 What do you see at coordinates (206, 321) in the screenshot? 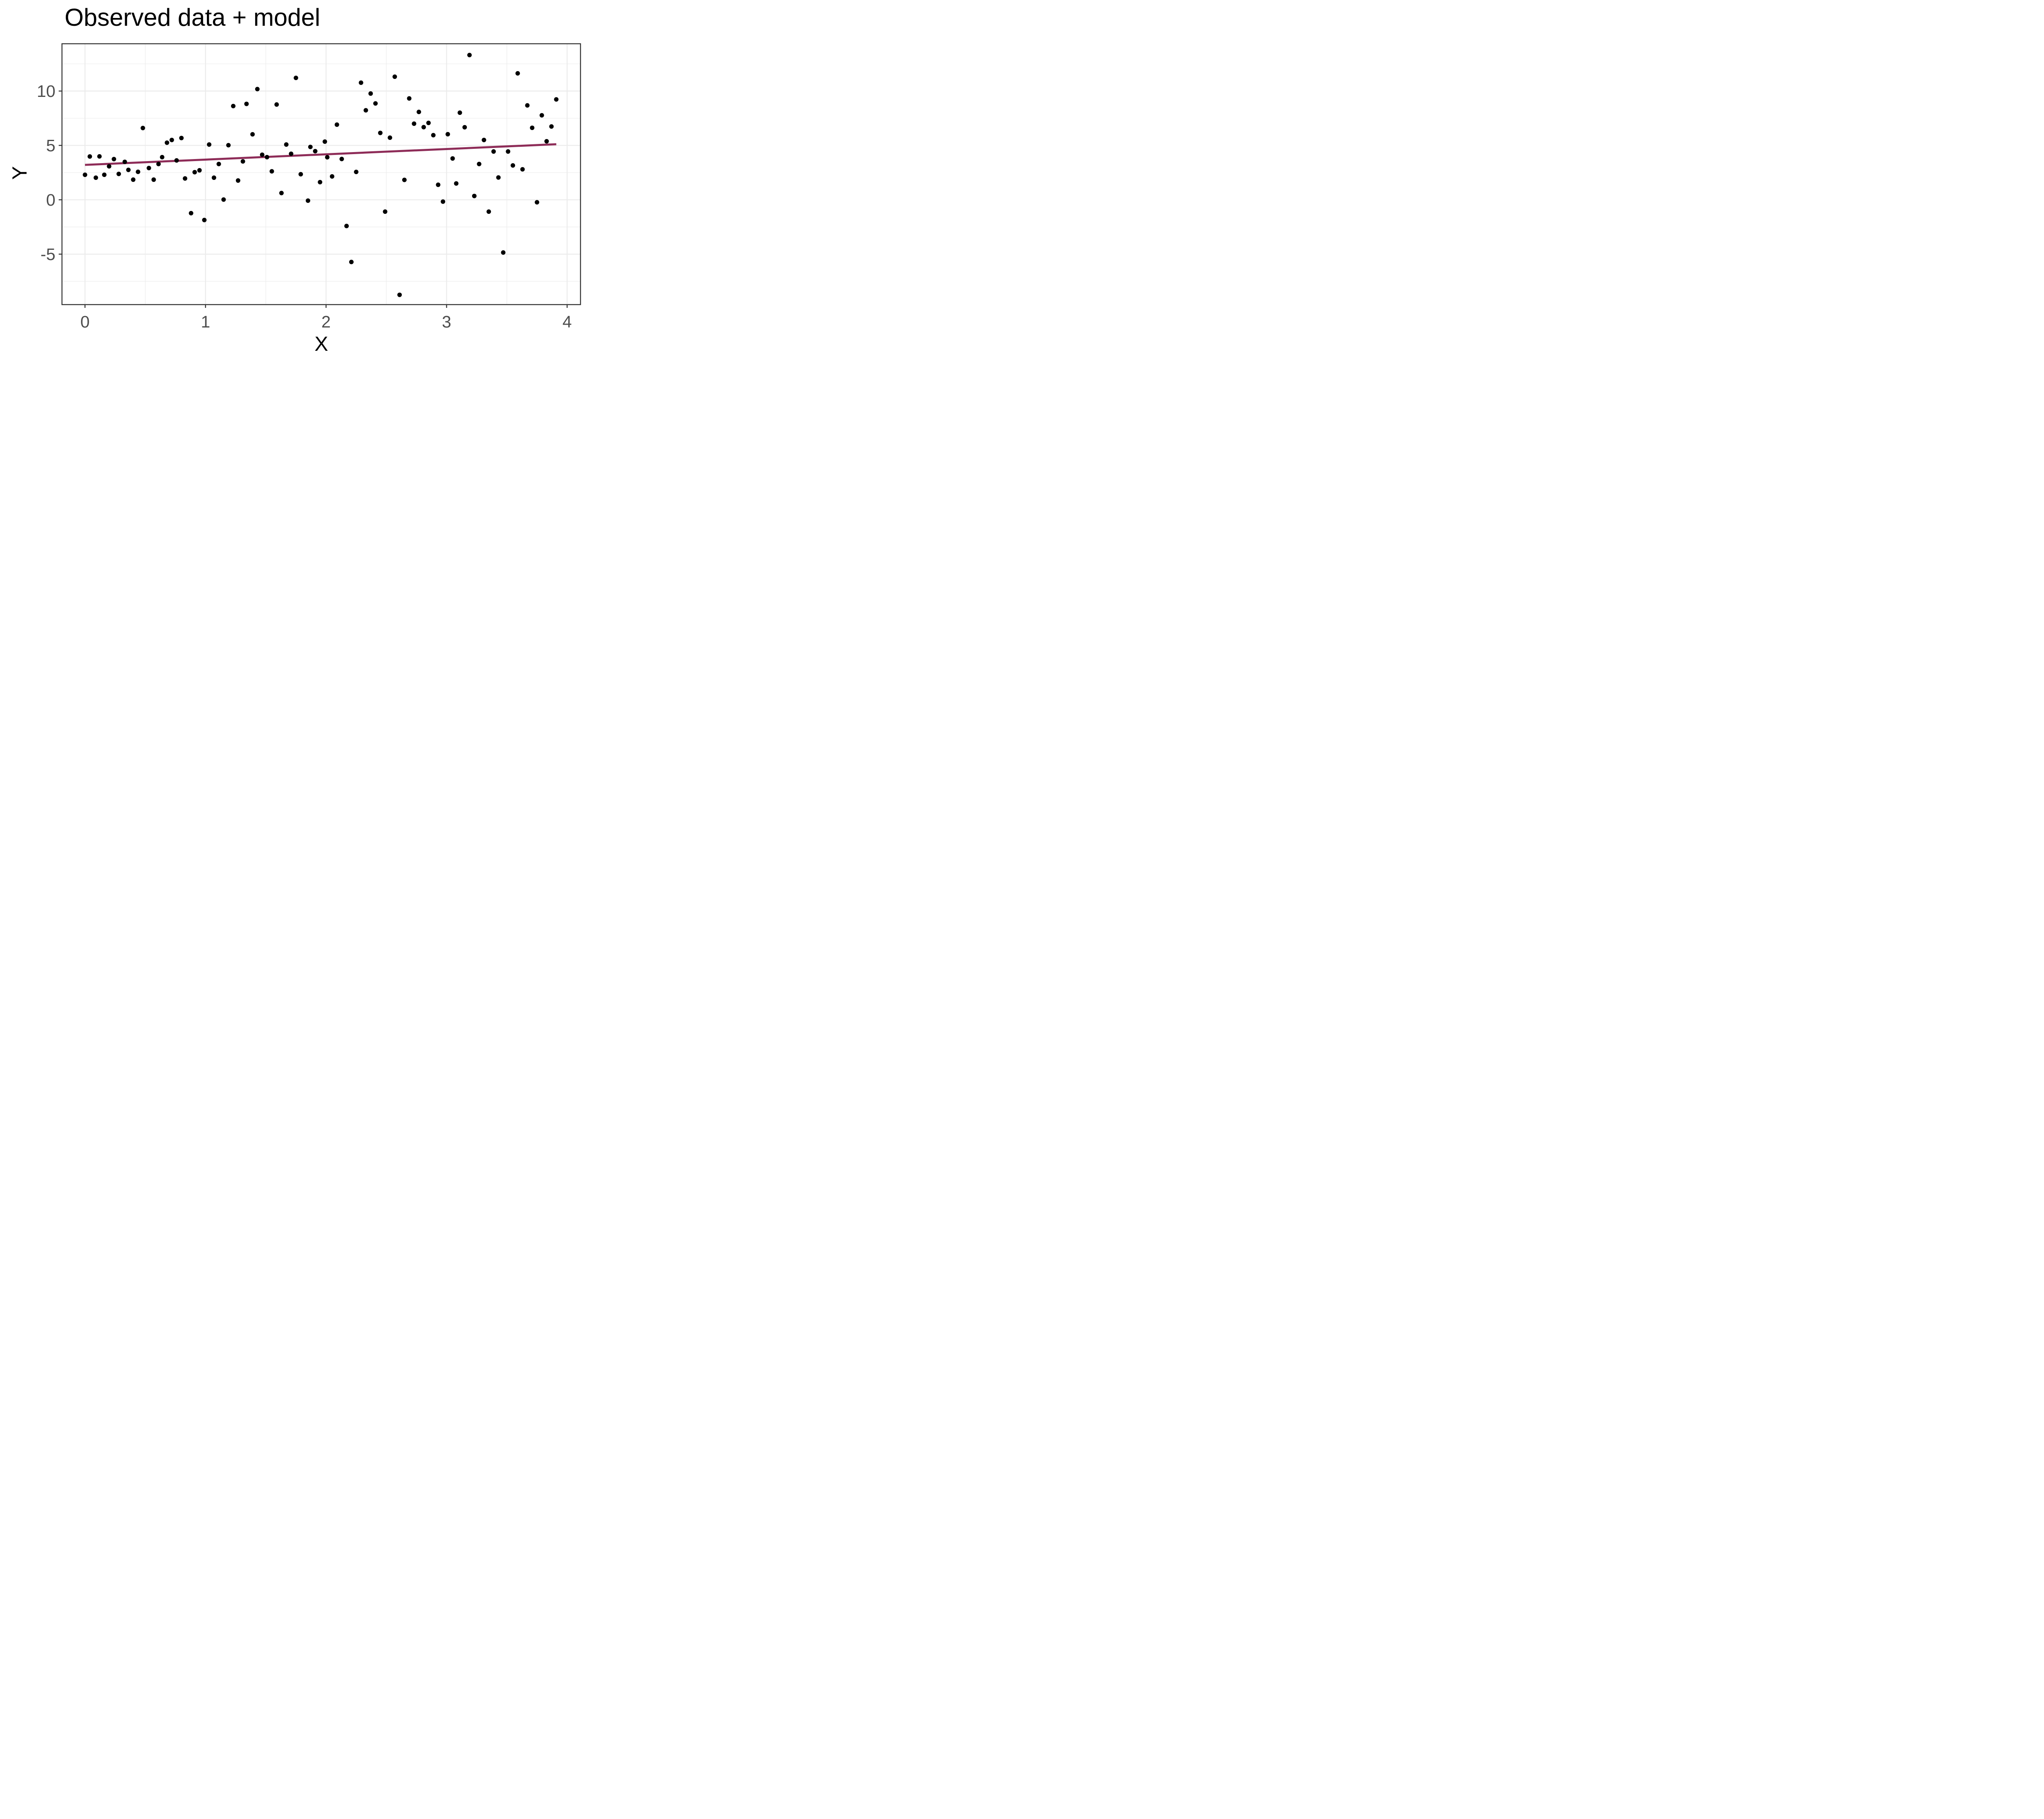
I see `x-tick-label: 1` at bounding box center [206, 321].